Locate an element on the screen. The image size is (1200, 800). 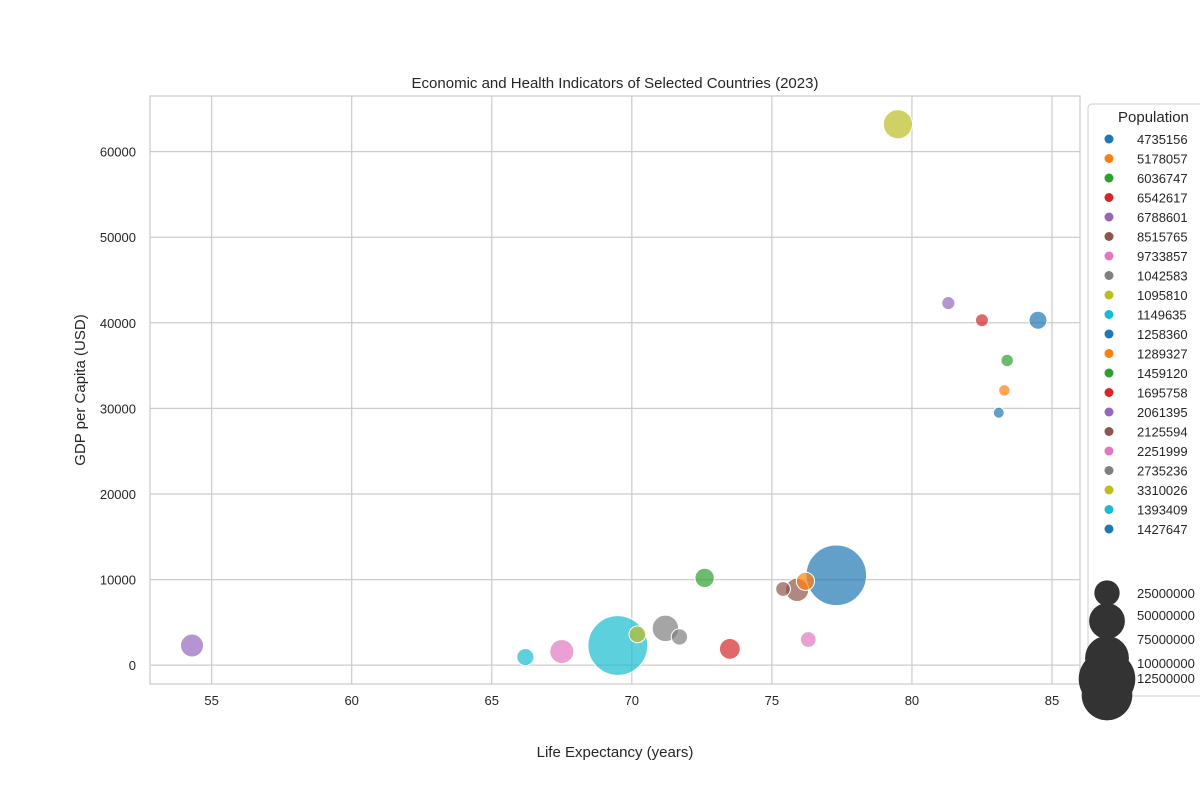
x-tick-label: 65 is located at coordinates (492, 700).